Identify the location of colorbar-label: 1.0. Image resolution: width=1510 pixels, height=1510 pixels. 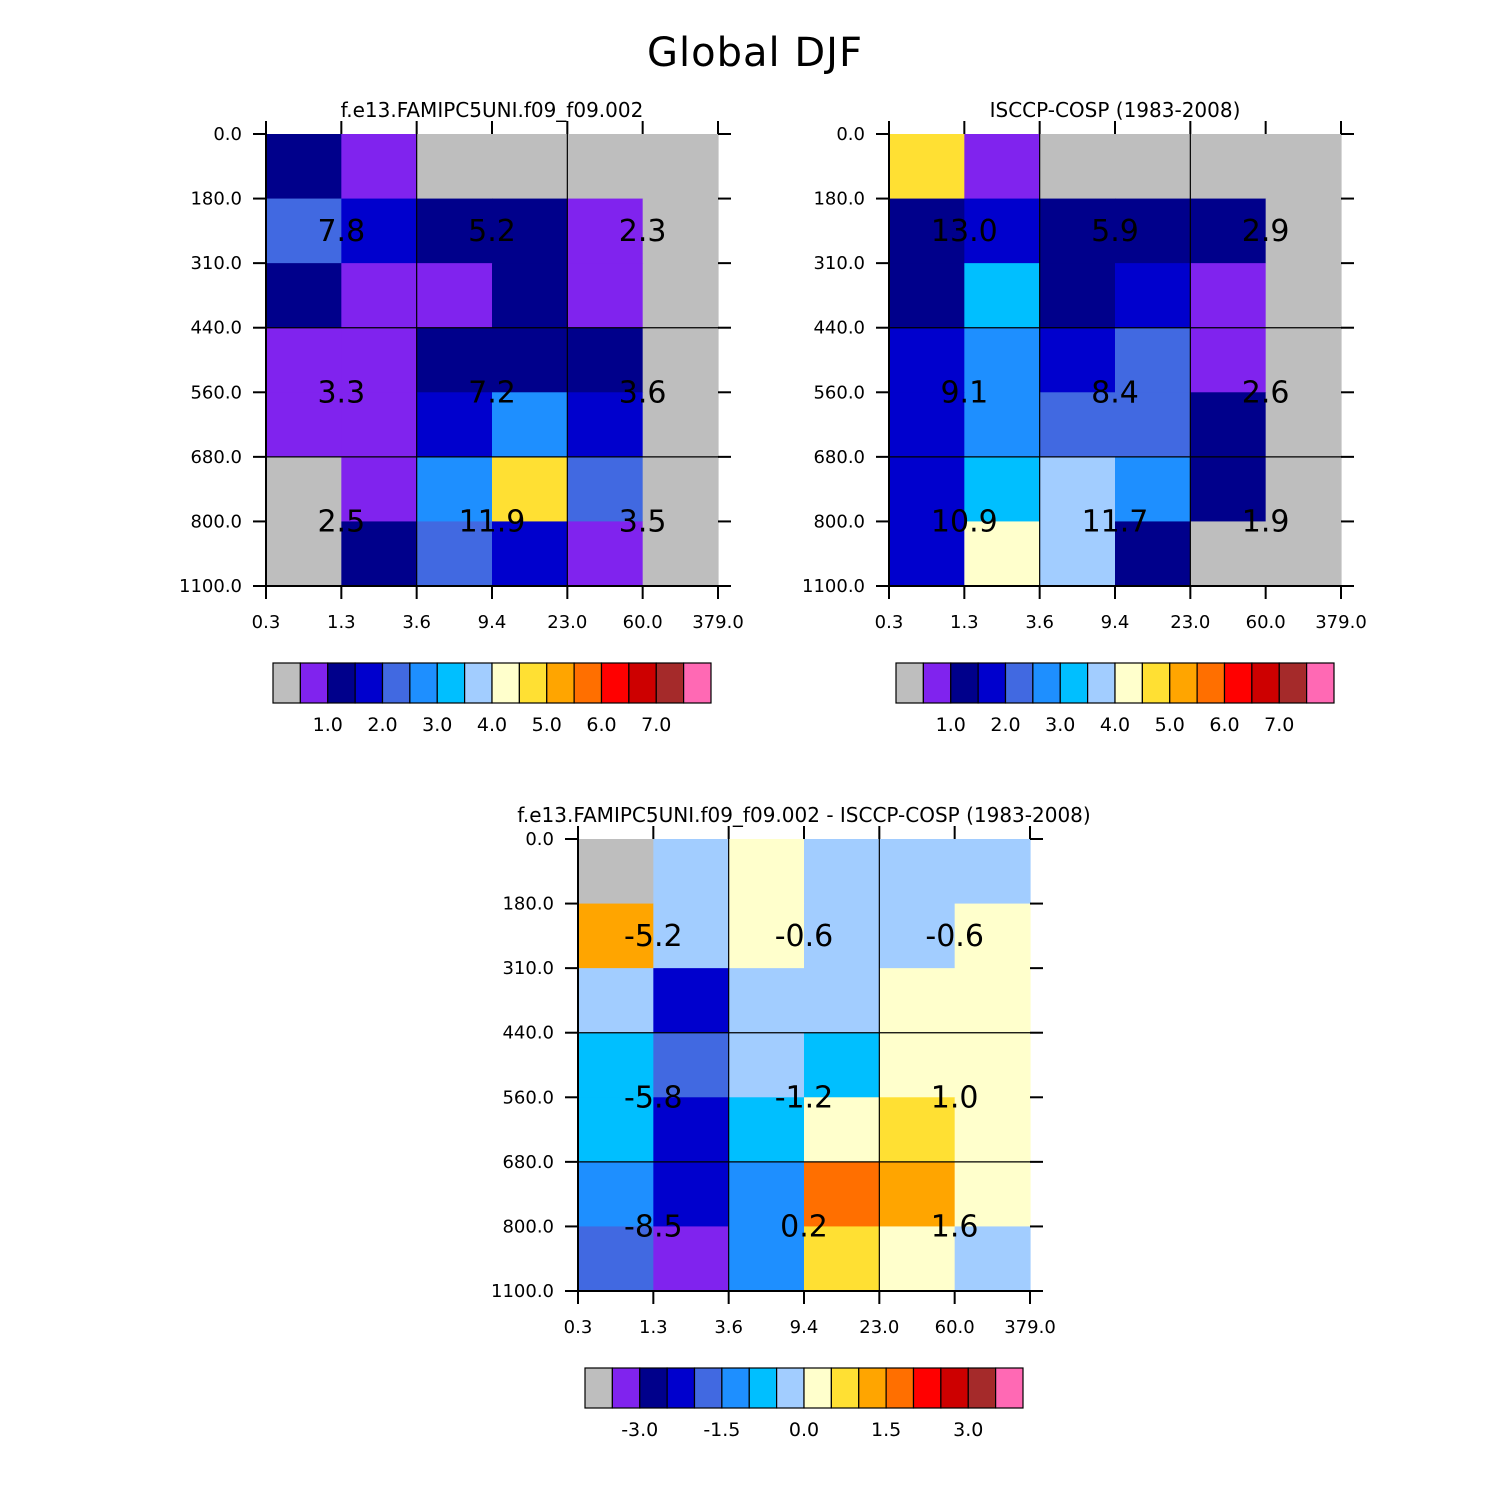
(328, 725).